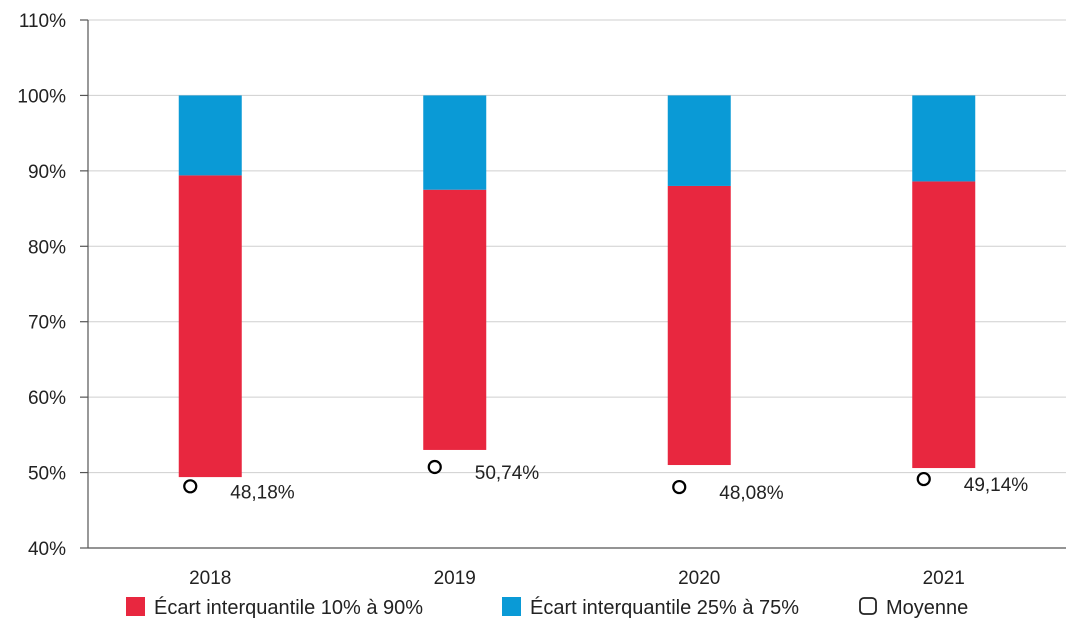 This screenshot has width=1078, height=623. What do you see at coordinates (47, 323) in the screenshot?
I see `y-tick-label: 70%` at bounding box center [47, 323].